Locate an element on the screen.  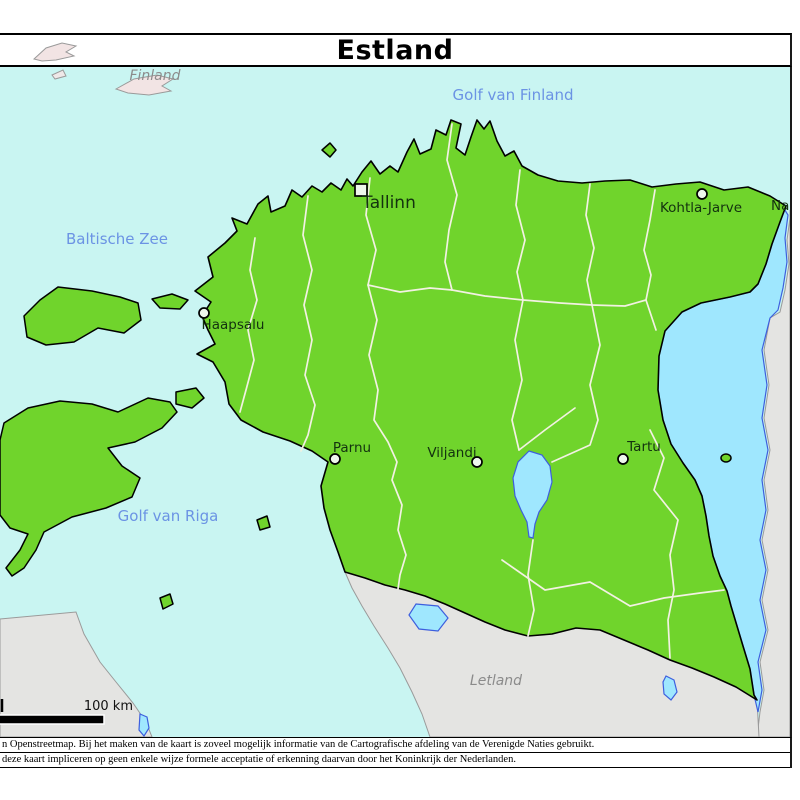
map-title-band: Estland is located at coordinates (396, 50).